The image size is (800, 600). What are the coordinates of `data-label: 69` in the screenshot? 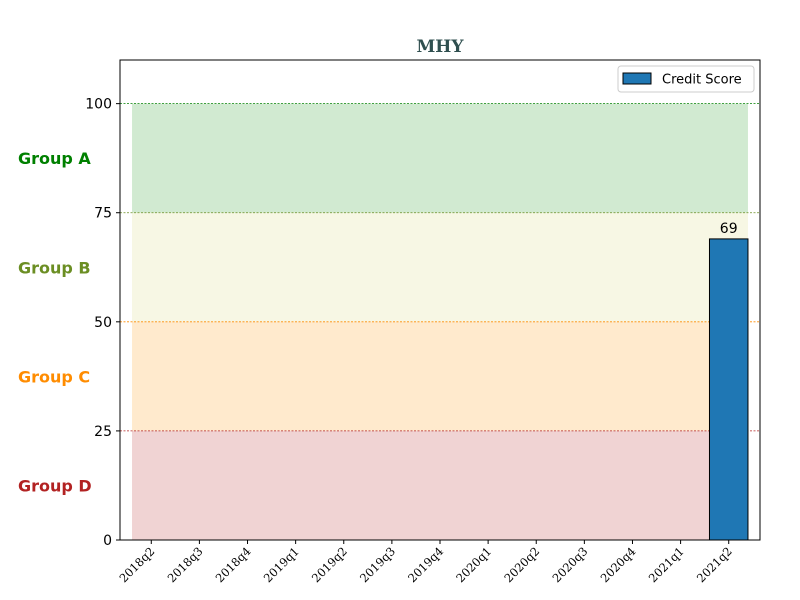 It's located at (729, 229).